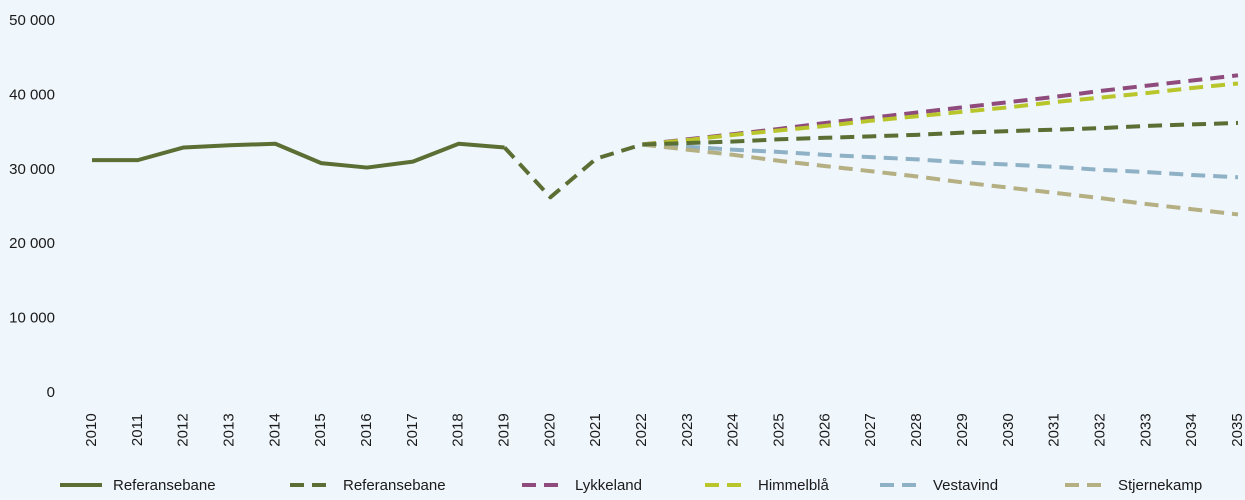  What do you see at coordinates (458, 429) in the screenshot?
I see `x-tick-label: 2018` at bounding box center [458, 429].